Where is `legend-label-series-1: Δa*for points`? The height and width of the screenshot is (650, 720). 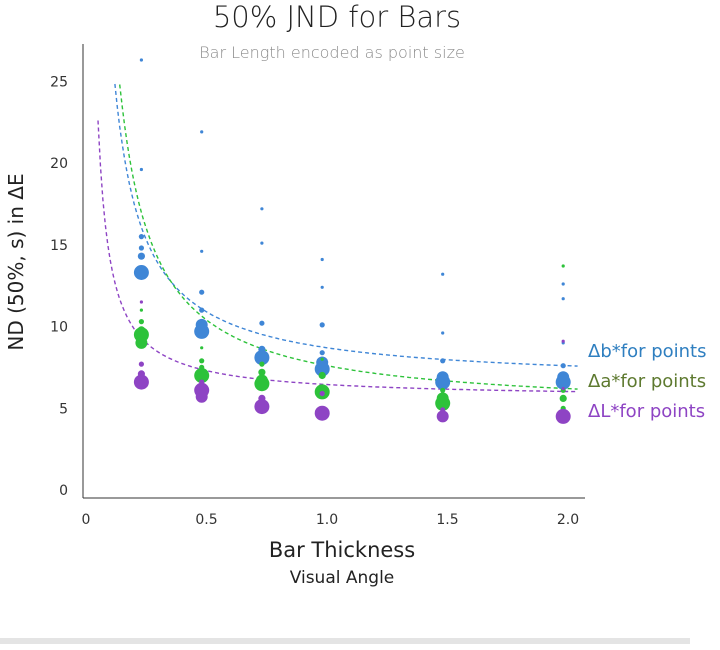
legend-label-series-1: Δa*for points is located at coordinates (647, 381).